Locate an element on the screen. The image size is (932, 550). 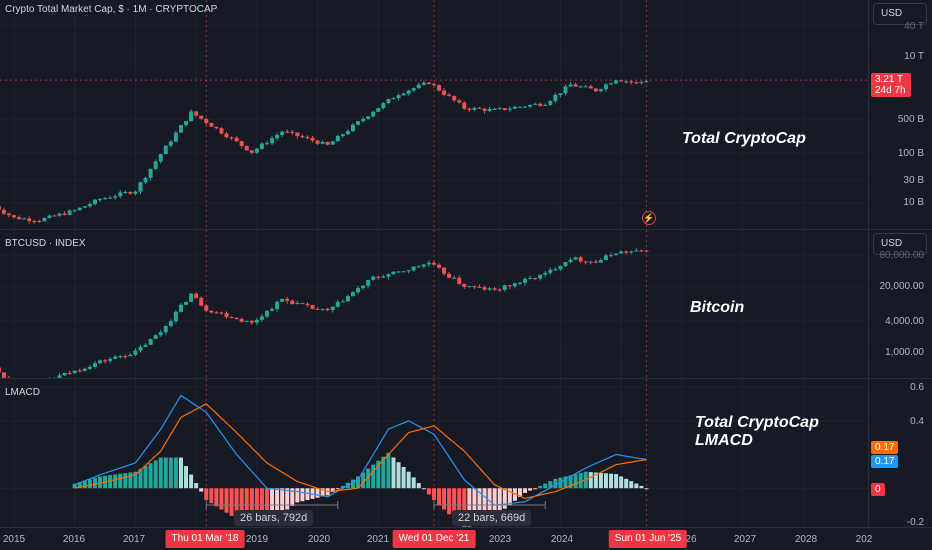
x-tick: 2016 is located at coordinates (74, 539).